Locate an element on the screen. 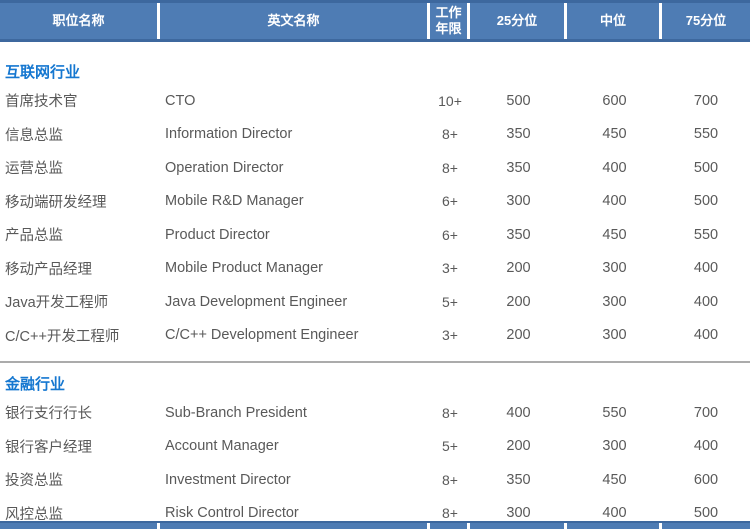 The image size is (750, 530). column-header-years: 工作年限 is located at coordinates (450, 21).